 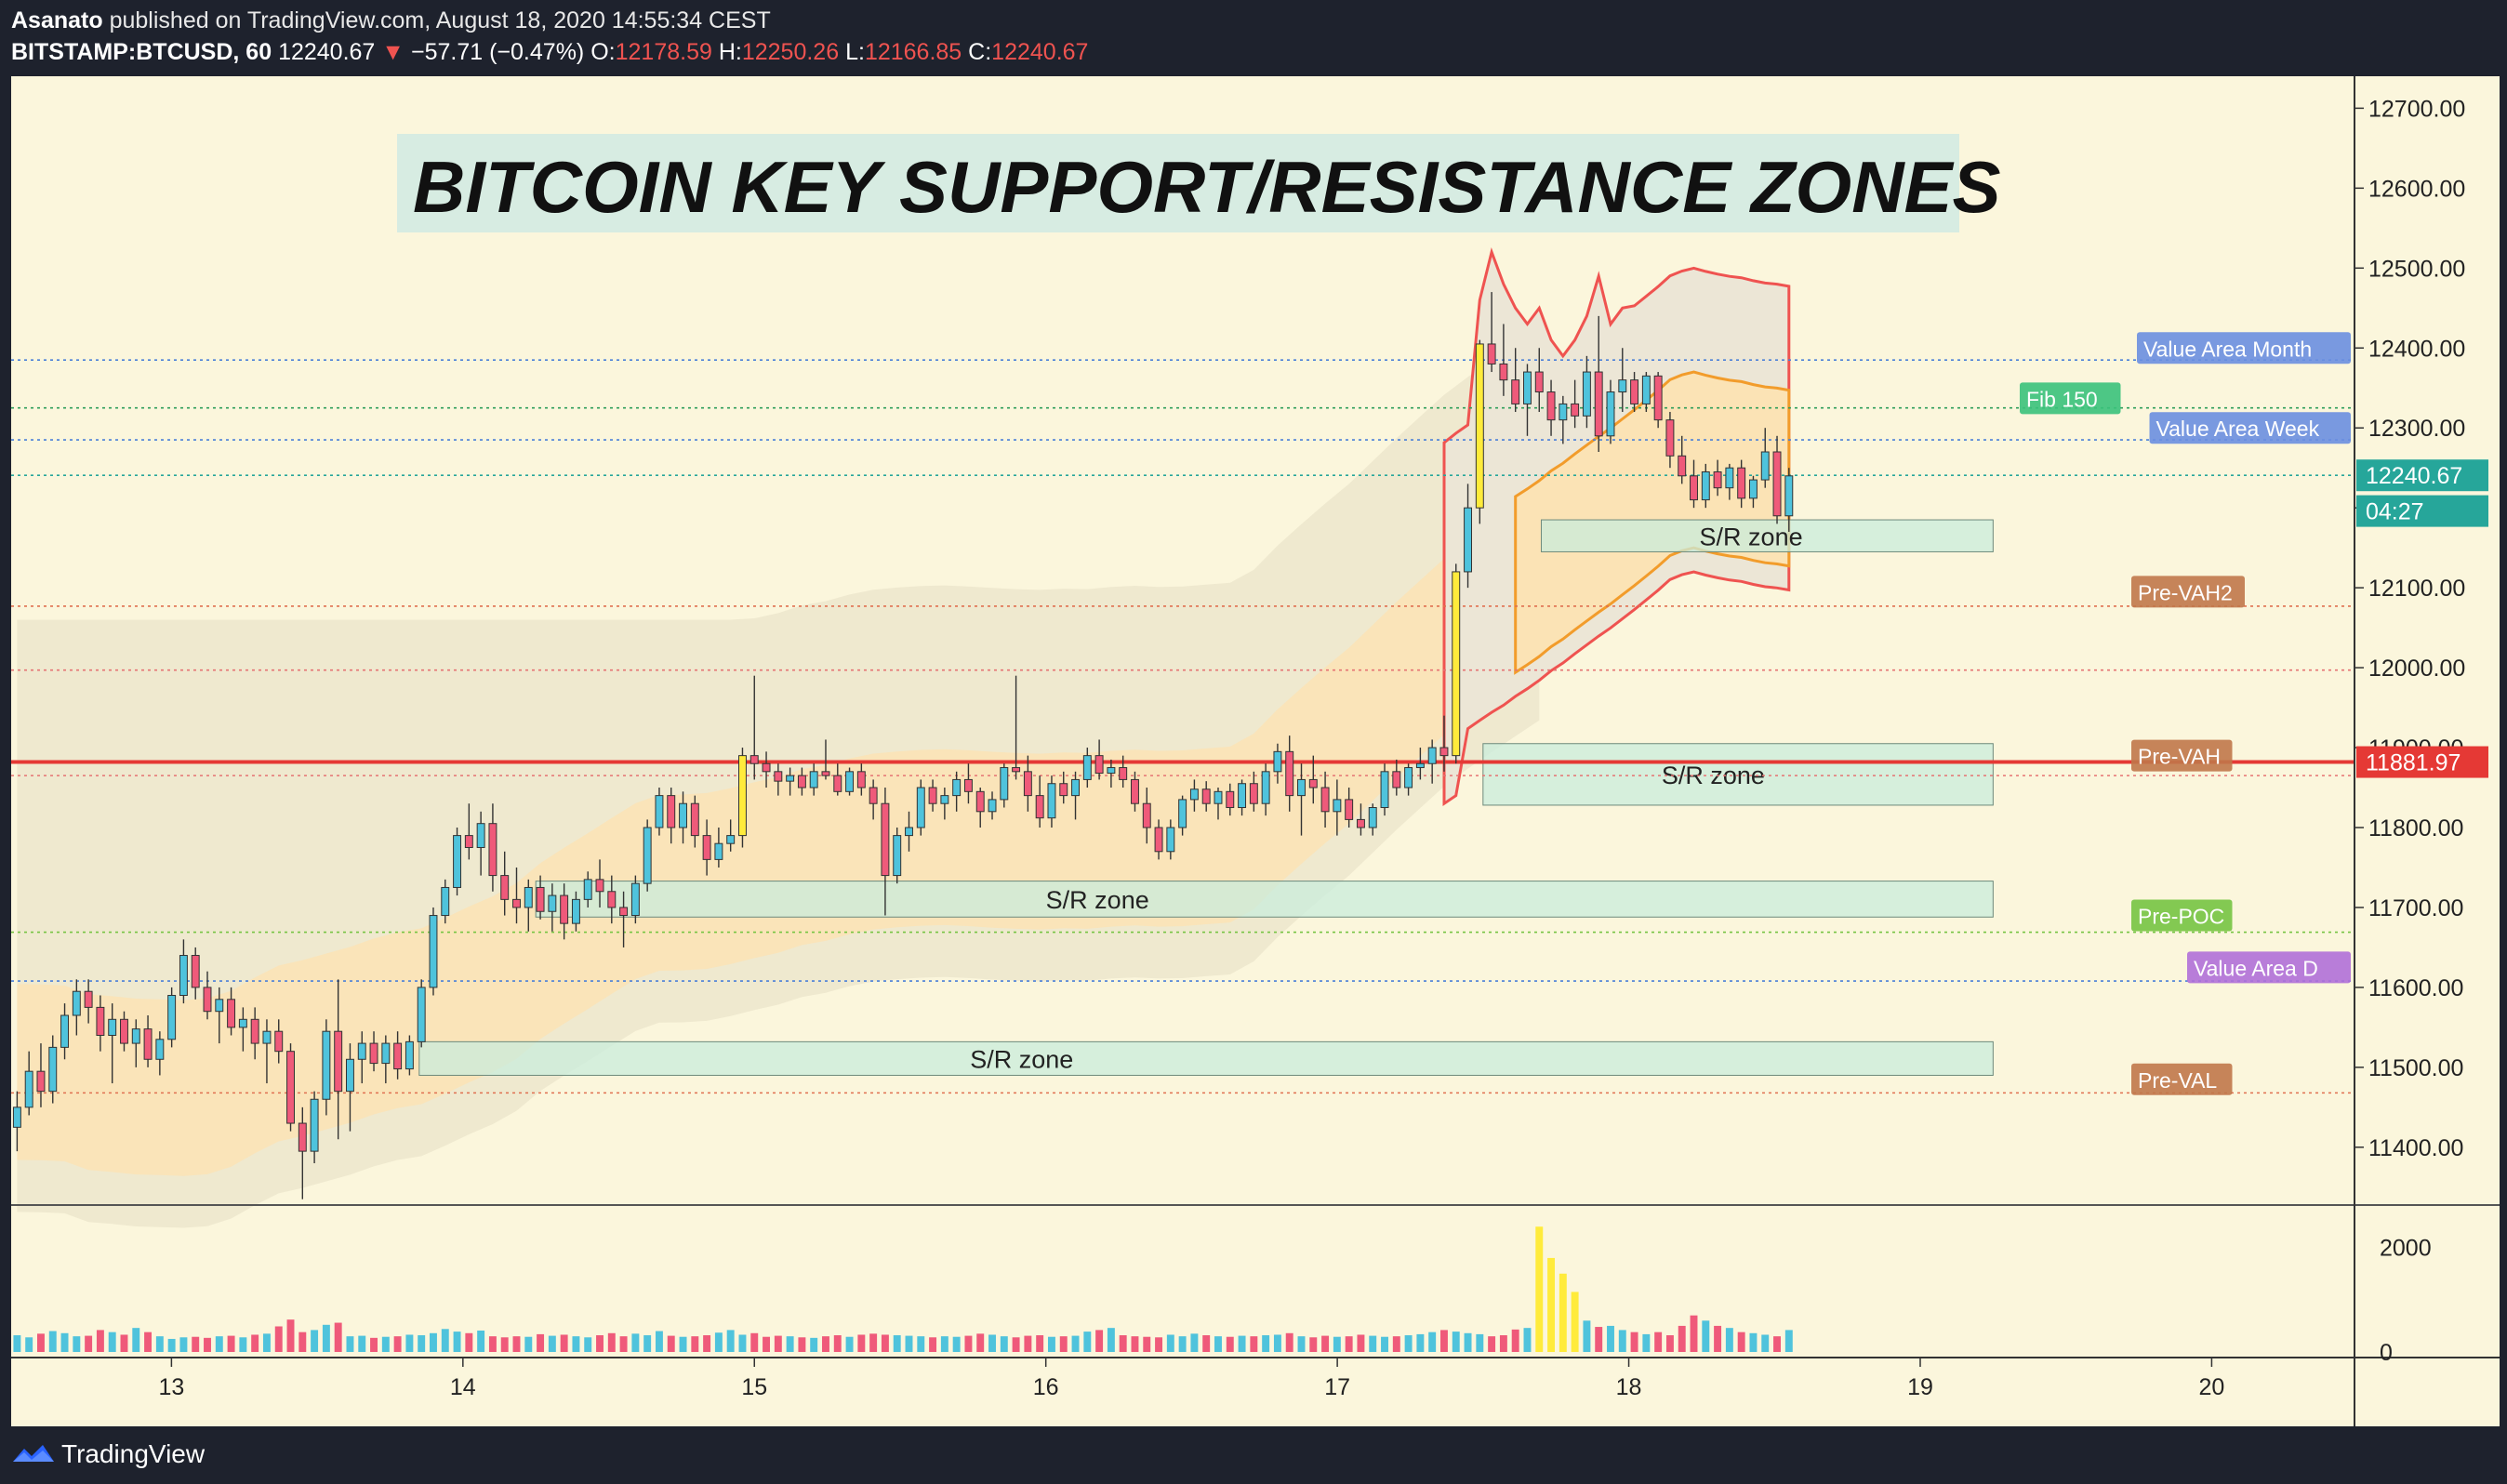 What do you see at coordinates (2250, 428) in the screenshot?
I see `annotation-label: Value Area Week` at bounding box center [2250, 428].